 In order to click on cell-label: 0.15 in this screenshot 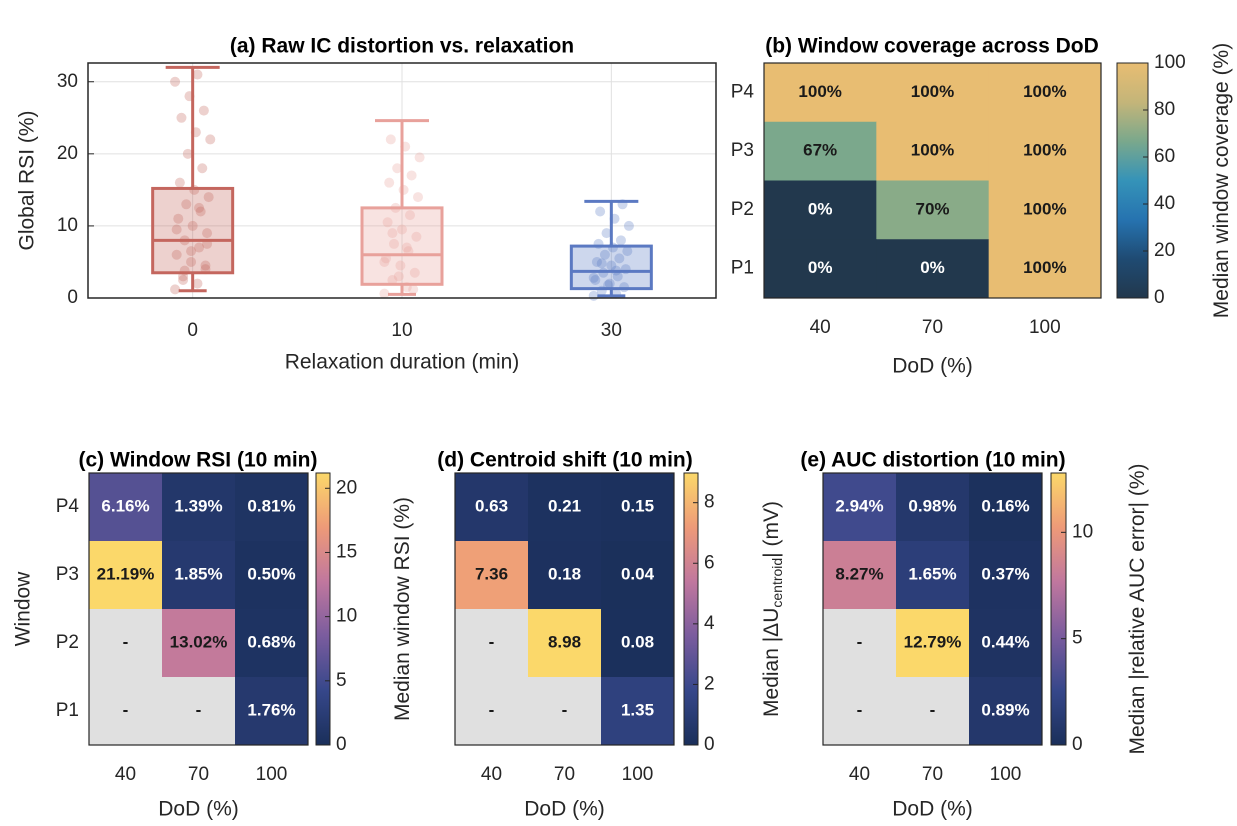, I will do `click(637, 505)`.